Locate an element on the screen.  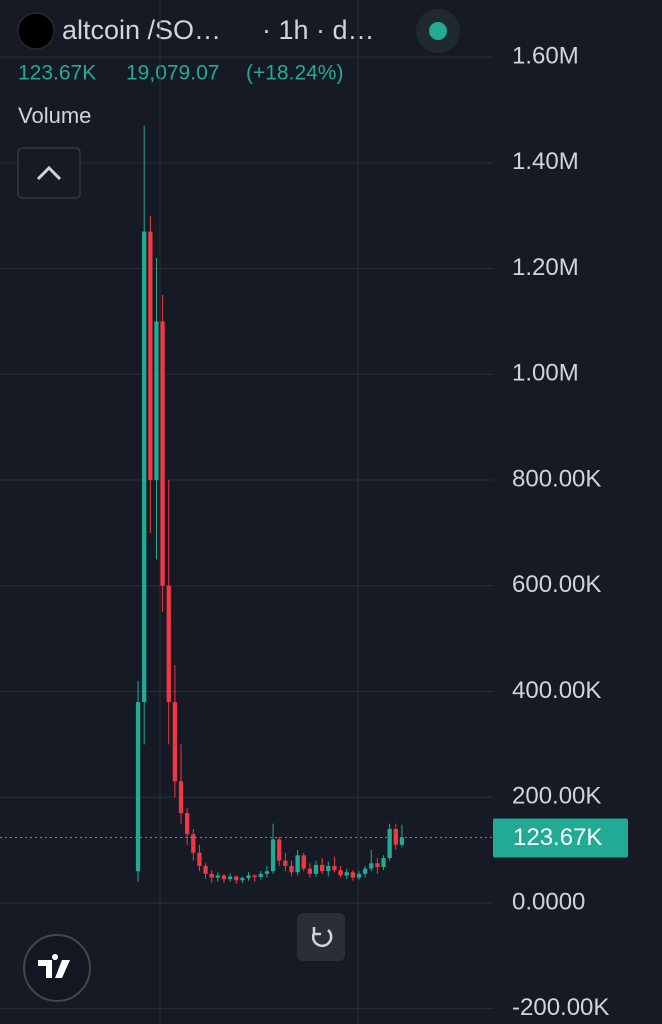
last-price-label: 123.67K is located at coordinates (557, 837).